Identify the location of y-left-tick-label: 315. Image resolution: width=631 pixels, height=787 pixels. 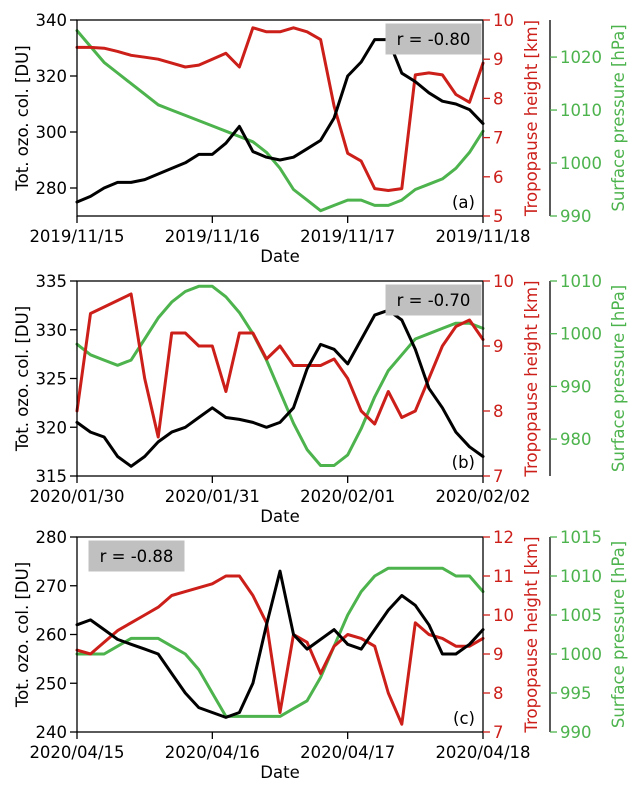
(52, 476).